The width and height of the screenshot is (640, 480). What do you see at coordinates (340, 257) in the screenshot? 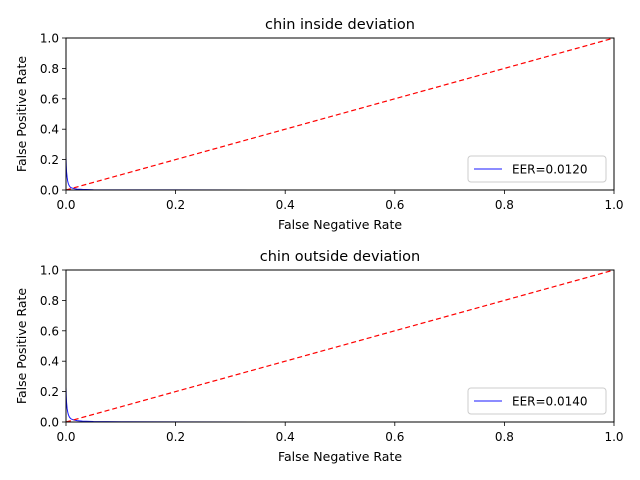
I see `chart-title: chin outside deviation` at bounding box center [340, 257].